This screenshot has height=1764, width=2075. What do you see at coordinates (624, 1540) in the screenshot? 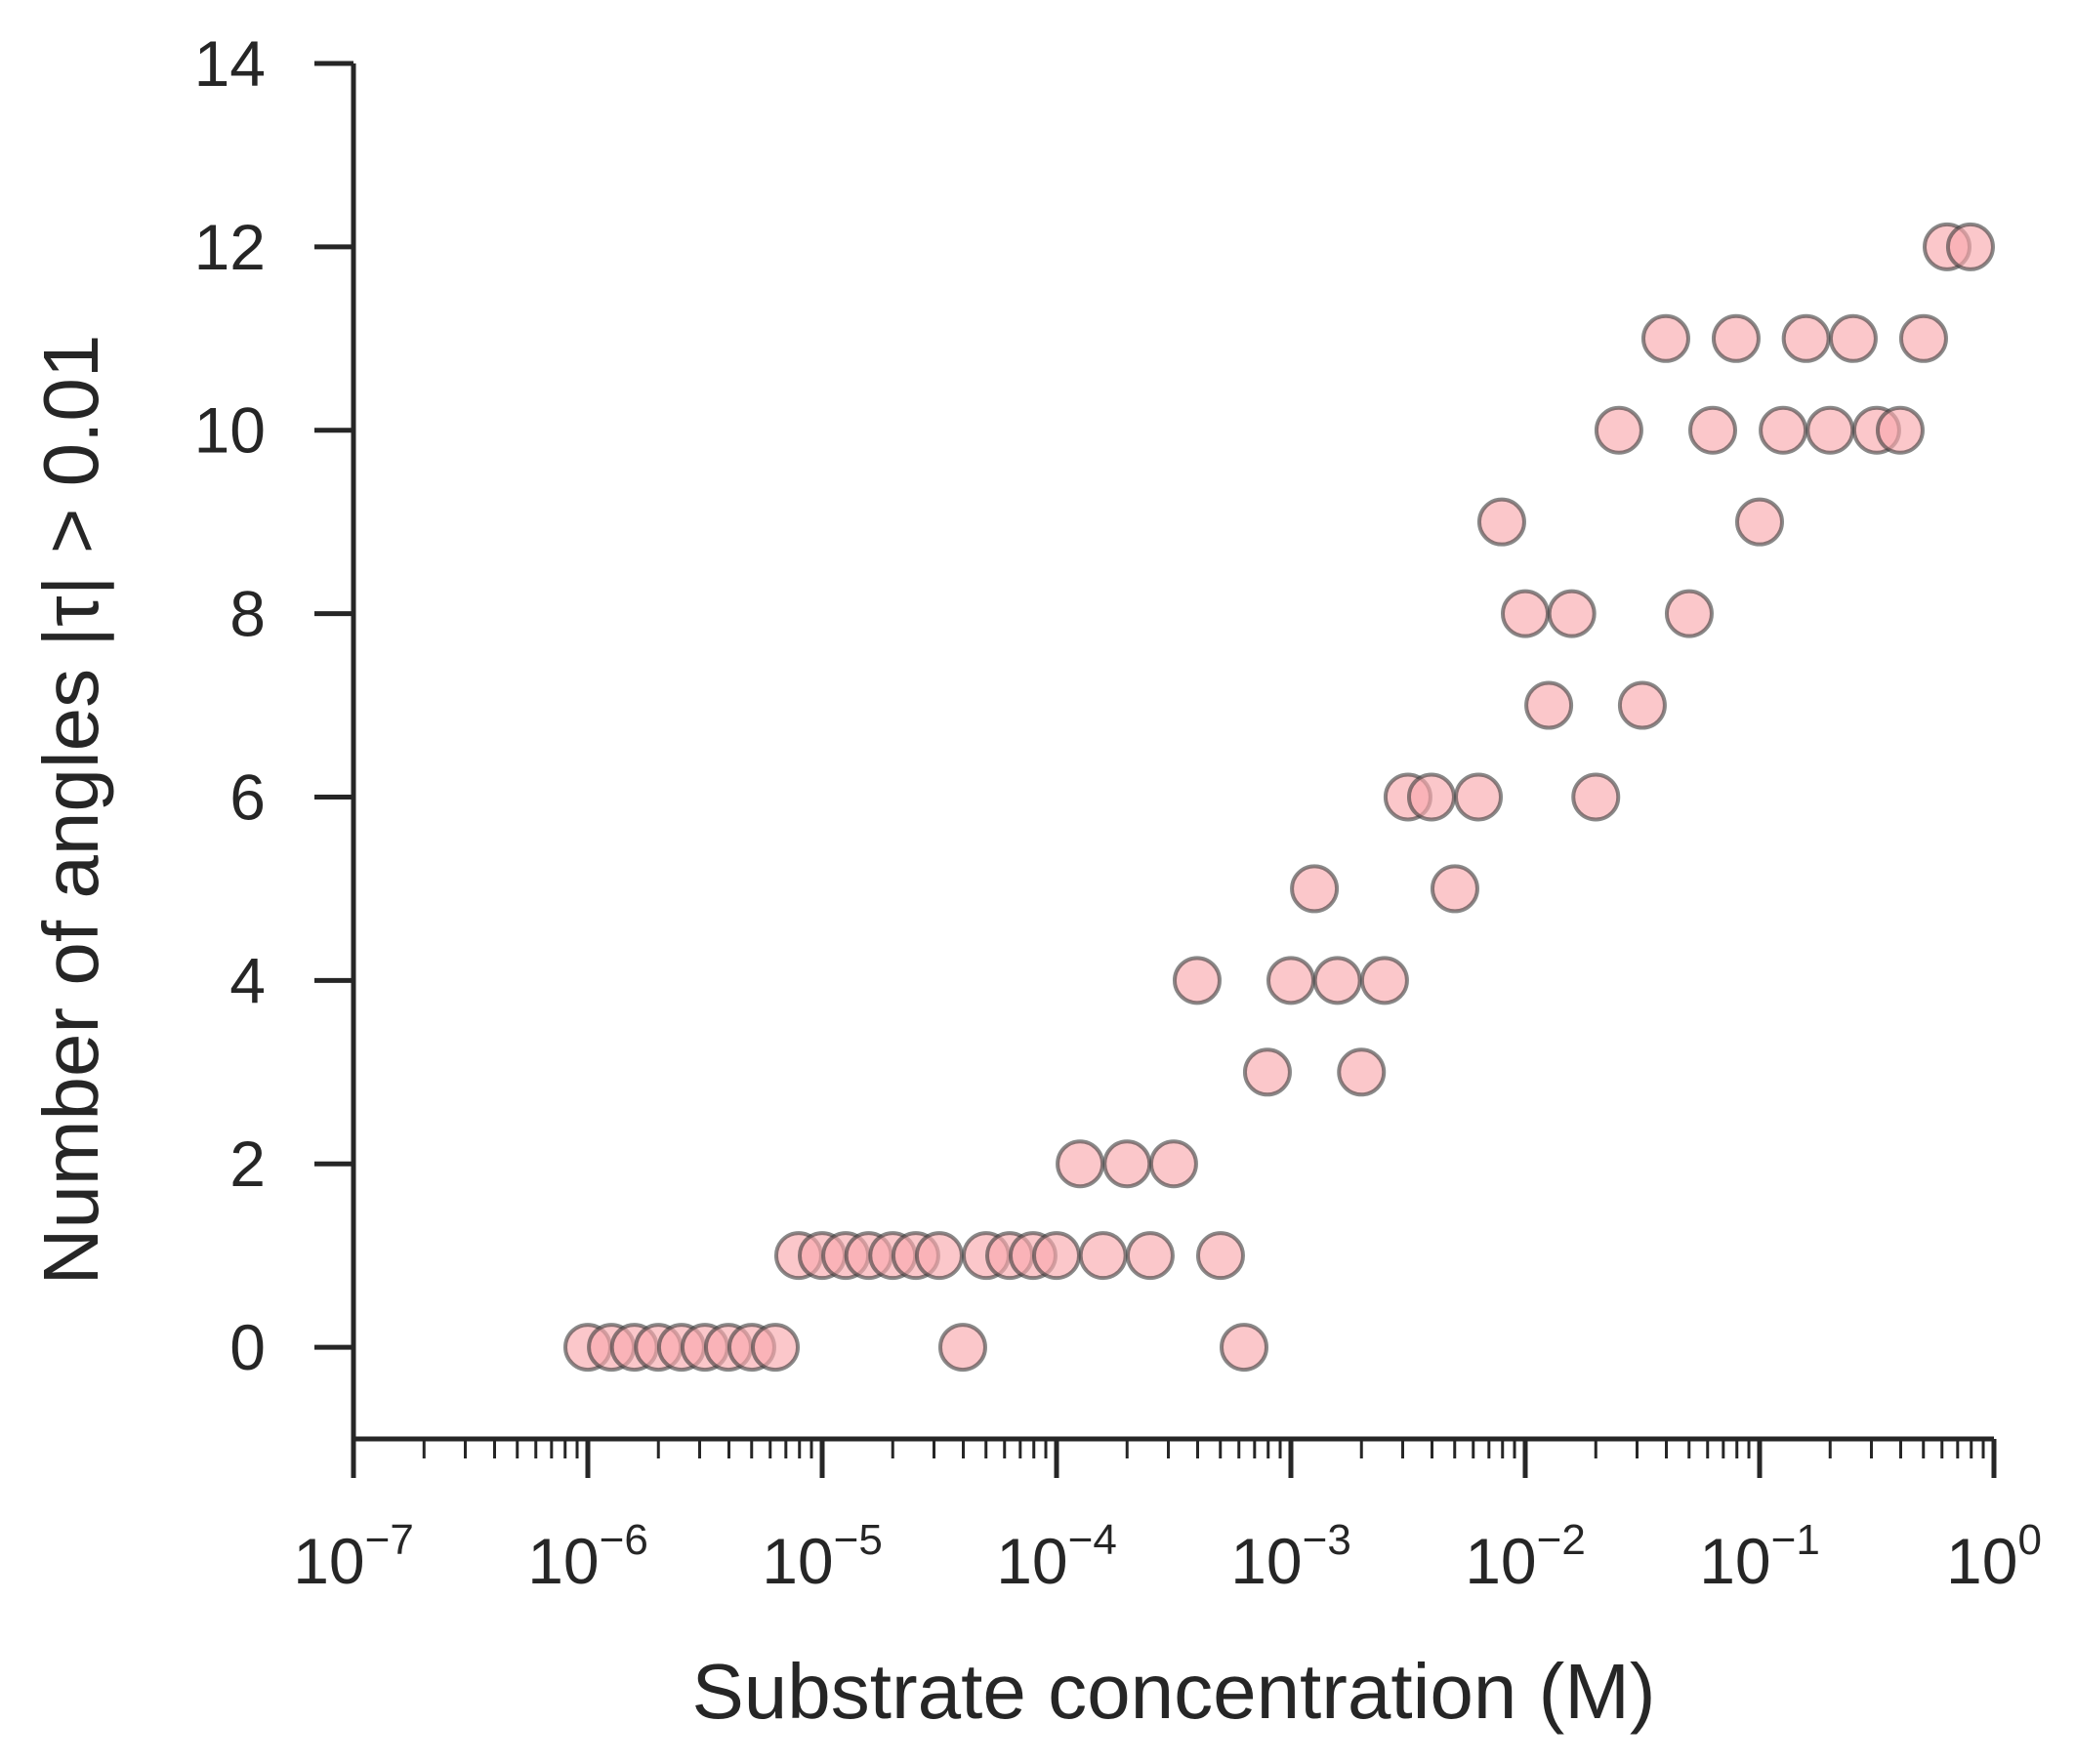
I see `x-tick-exponent: −6` at bounding box center [624, 1540].